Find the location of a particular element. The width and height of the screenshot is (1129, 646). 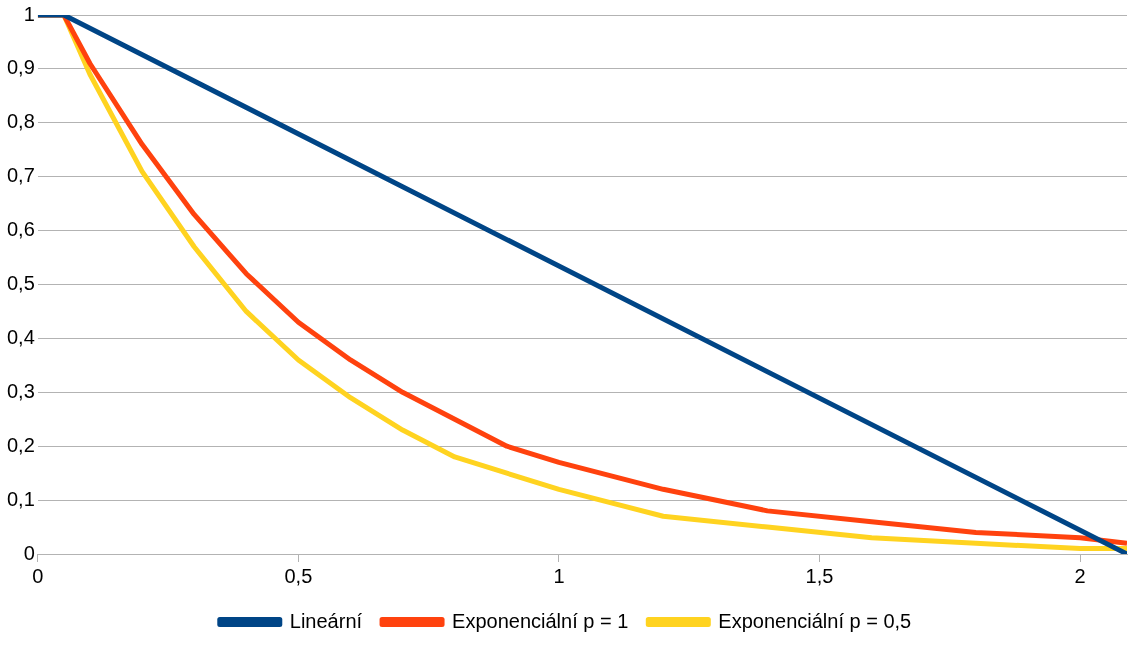

y-tick-label: 0,1 is located at coordinates (20, 498).